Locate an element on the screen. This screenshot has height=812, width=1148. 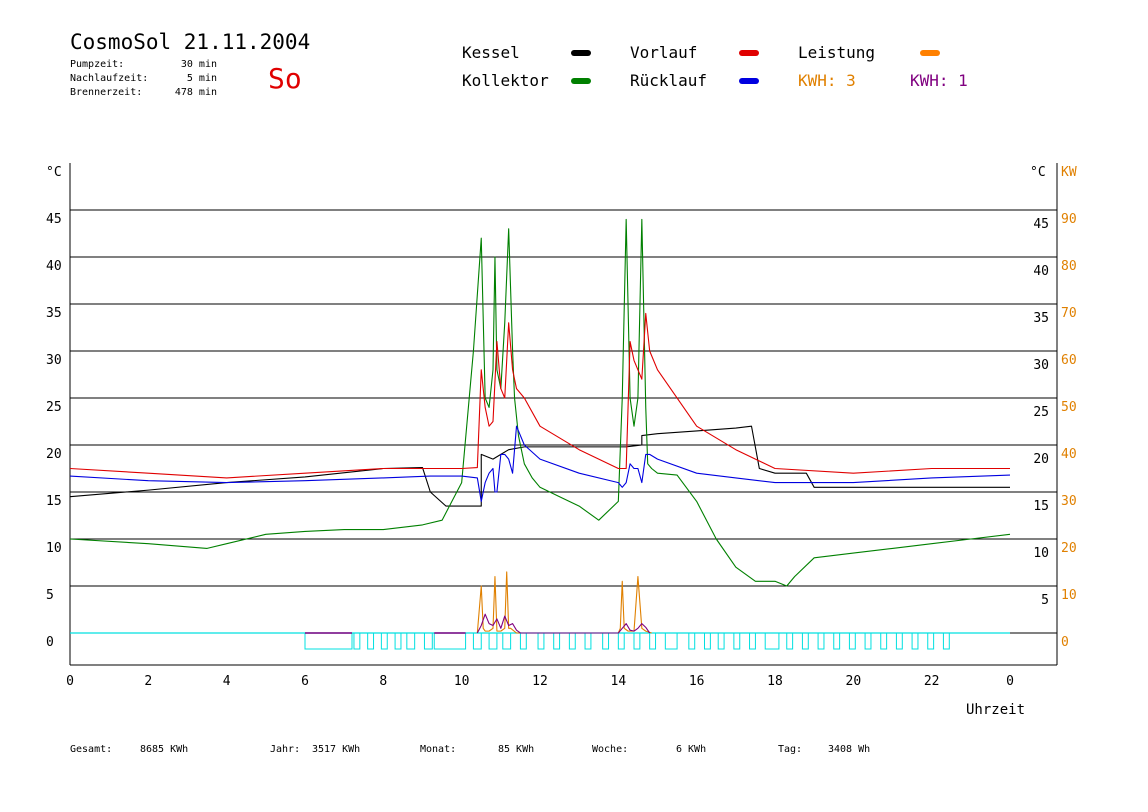
legend-swatch-kessel is located at coordinates (581, 53).